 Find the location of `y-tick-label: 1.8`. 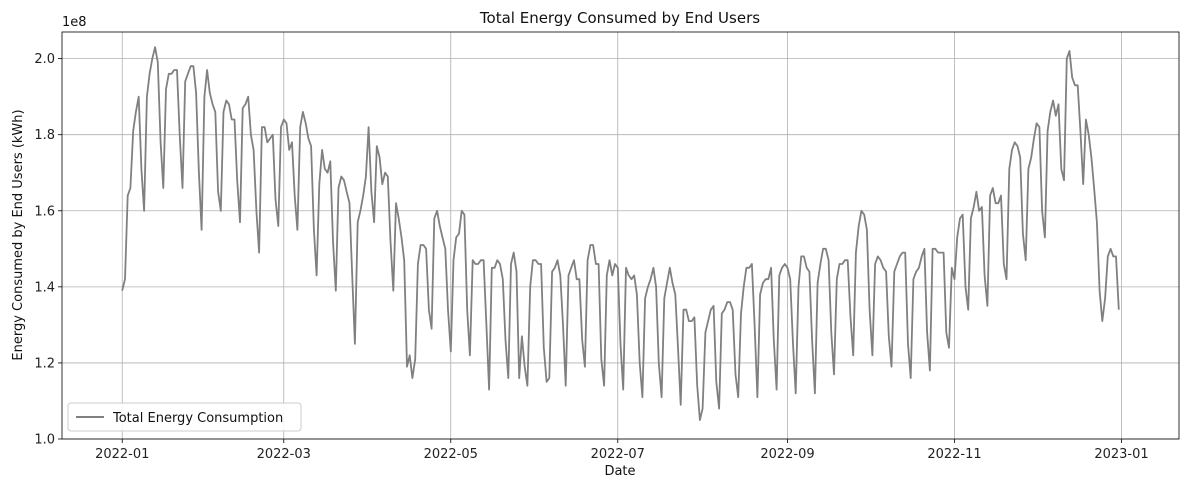

y-tick-label: 1.8 is located at coordinates (44, 135).